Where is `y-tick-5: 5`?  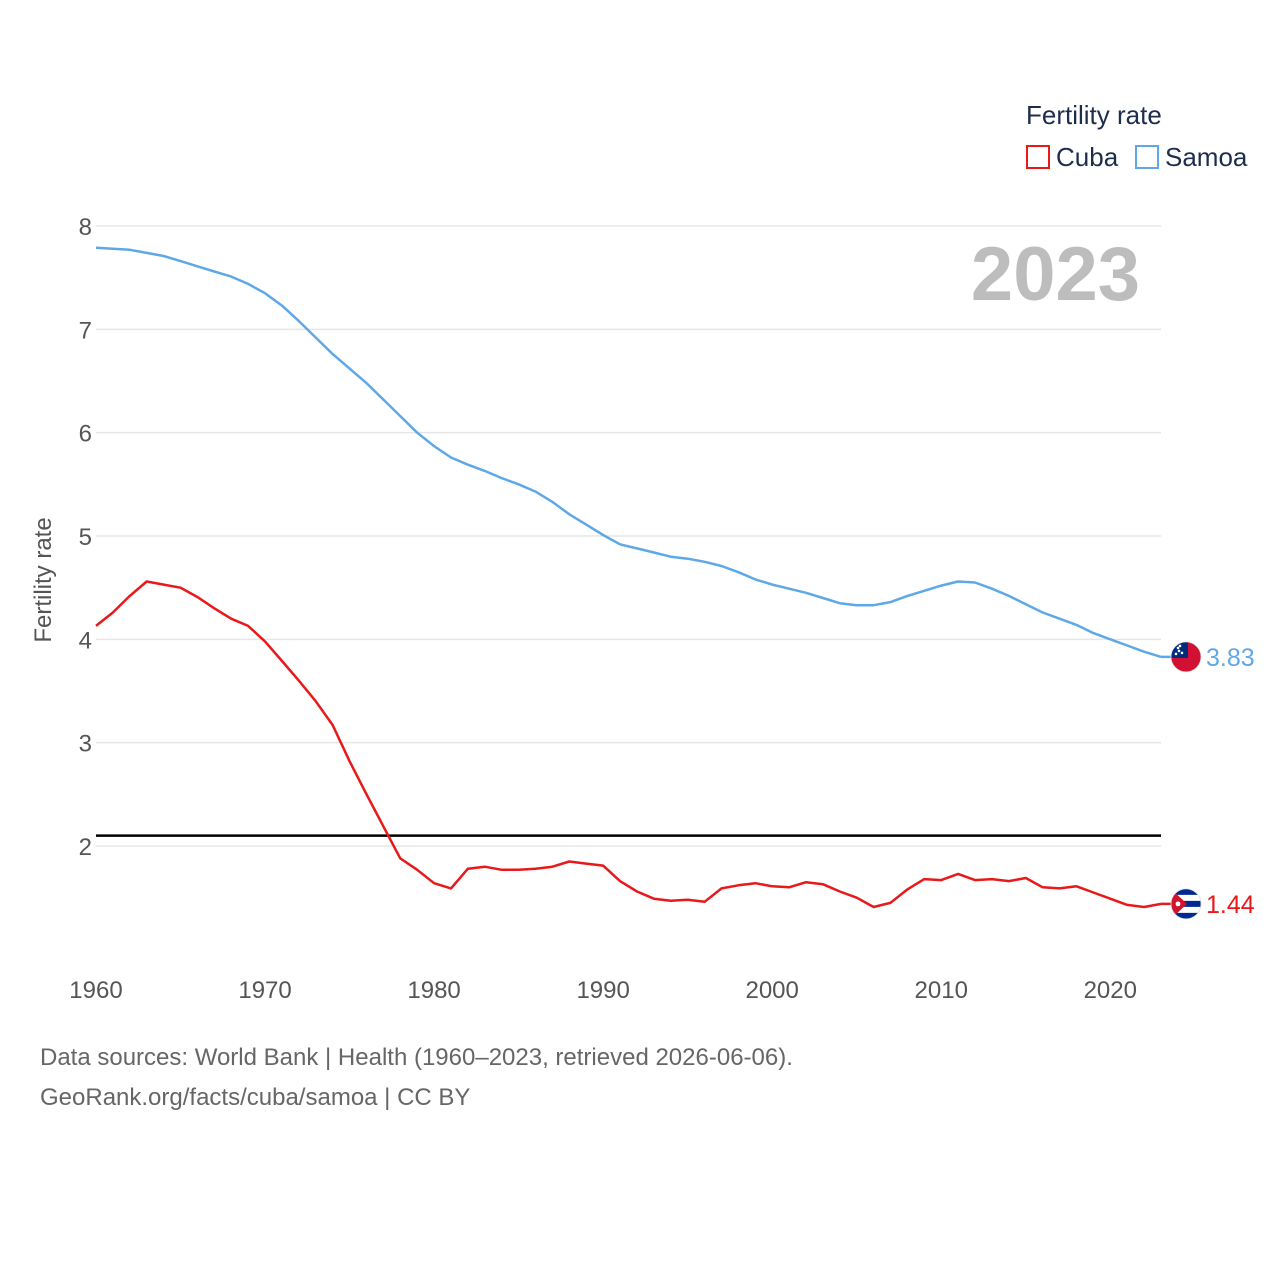
y-tick-5: 5 is located at coordinates (85, 537).